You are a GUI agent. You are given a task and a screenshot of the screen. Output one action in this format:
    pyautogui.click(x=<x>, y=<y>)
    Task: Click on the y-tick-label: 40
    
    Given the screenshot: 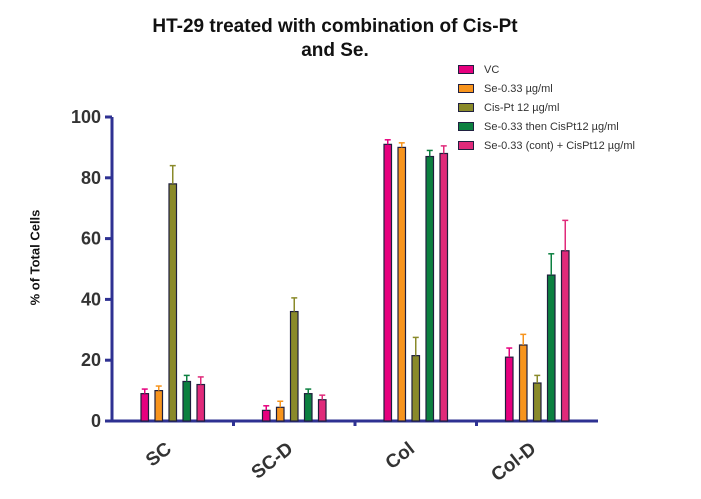 What is the action you would take?
    pyautogui.click(x=91, y=299)
    